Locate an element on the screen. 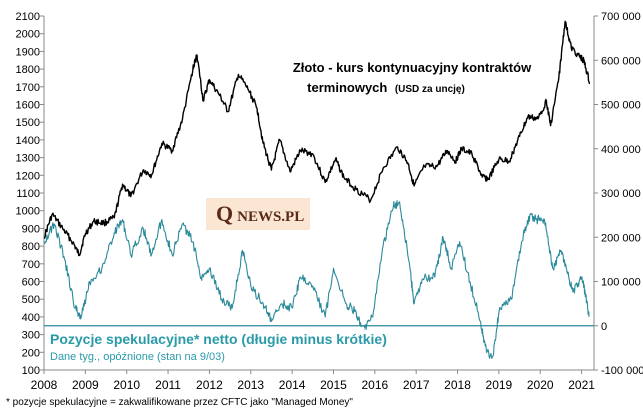  right-tick-label: -100 000 is located at coordinates (622, 371).